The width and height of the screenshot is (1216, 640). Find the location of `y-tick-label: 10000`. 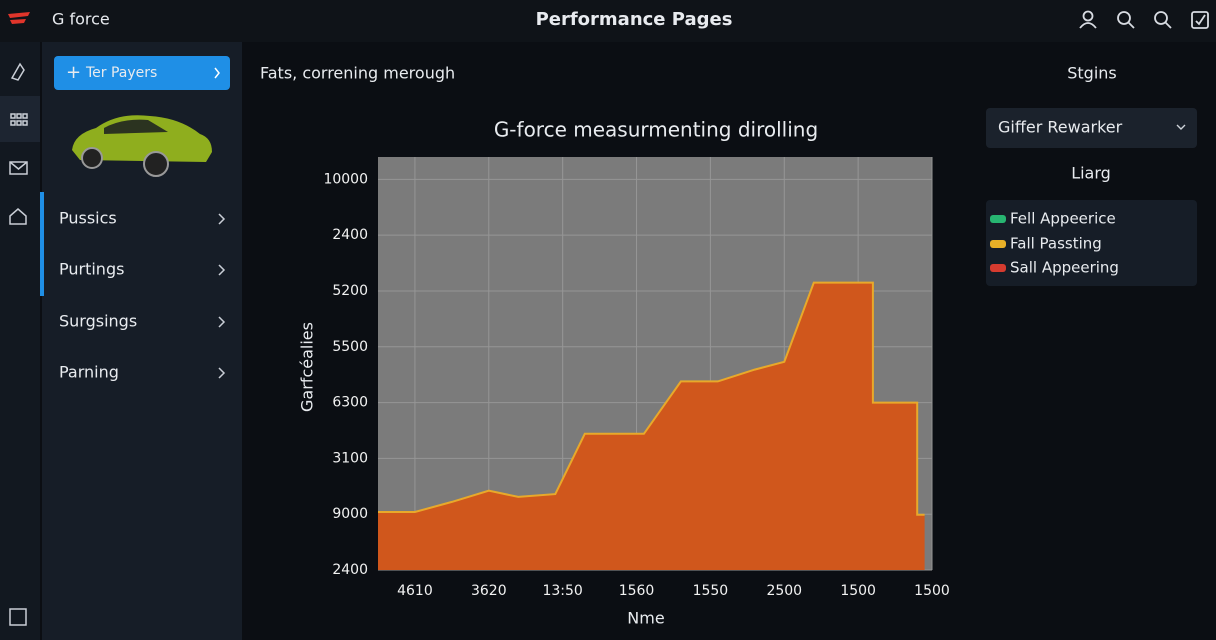

y-tick-label: 10000 is located at coordinates (345, 179).